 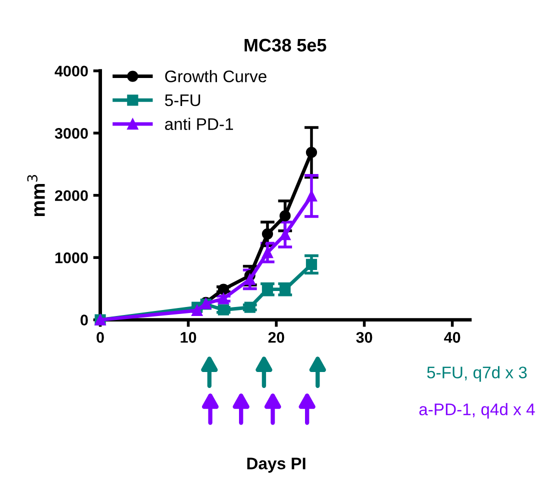 I want to click on text: Days PI, so click(x=276, y=465).